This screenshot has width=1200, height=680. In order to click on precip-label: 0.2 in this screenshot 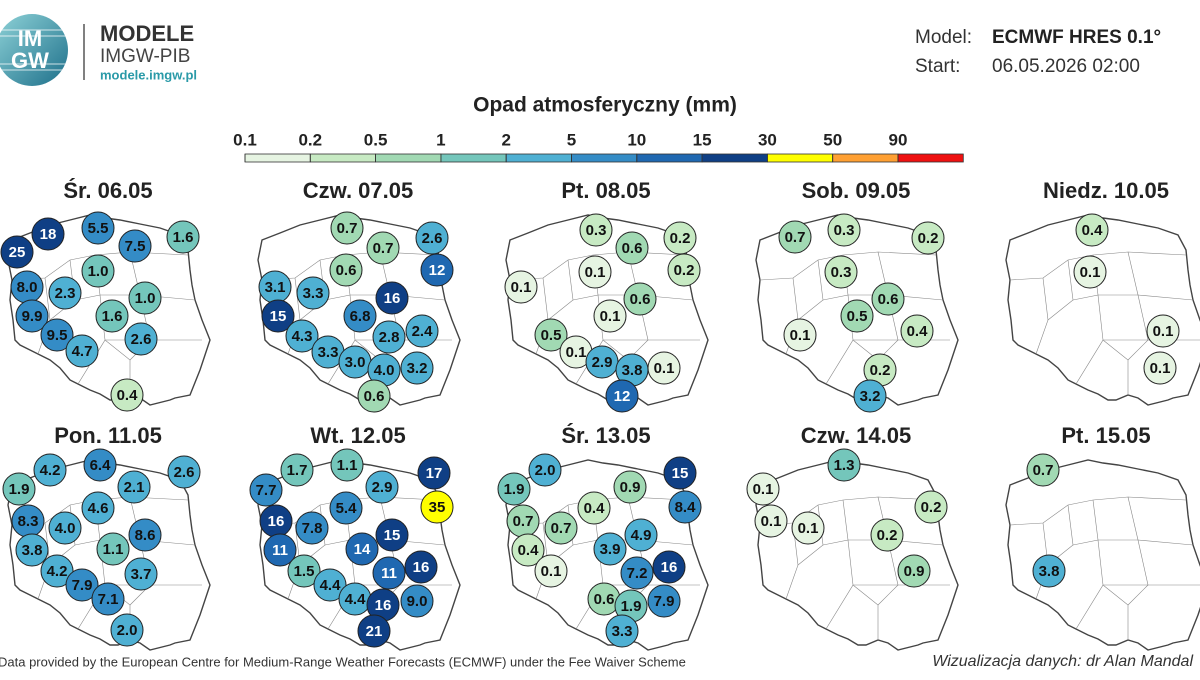, I will do `click(680, 238)`.